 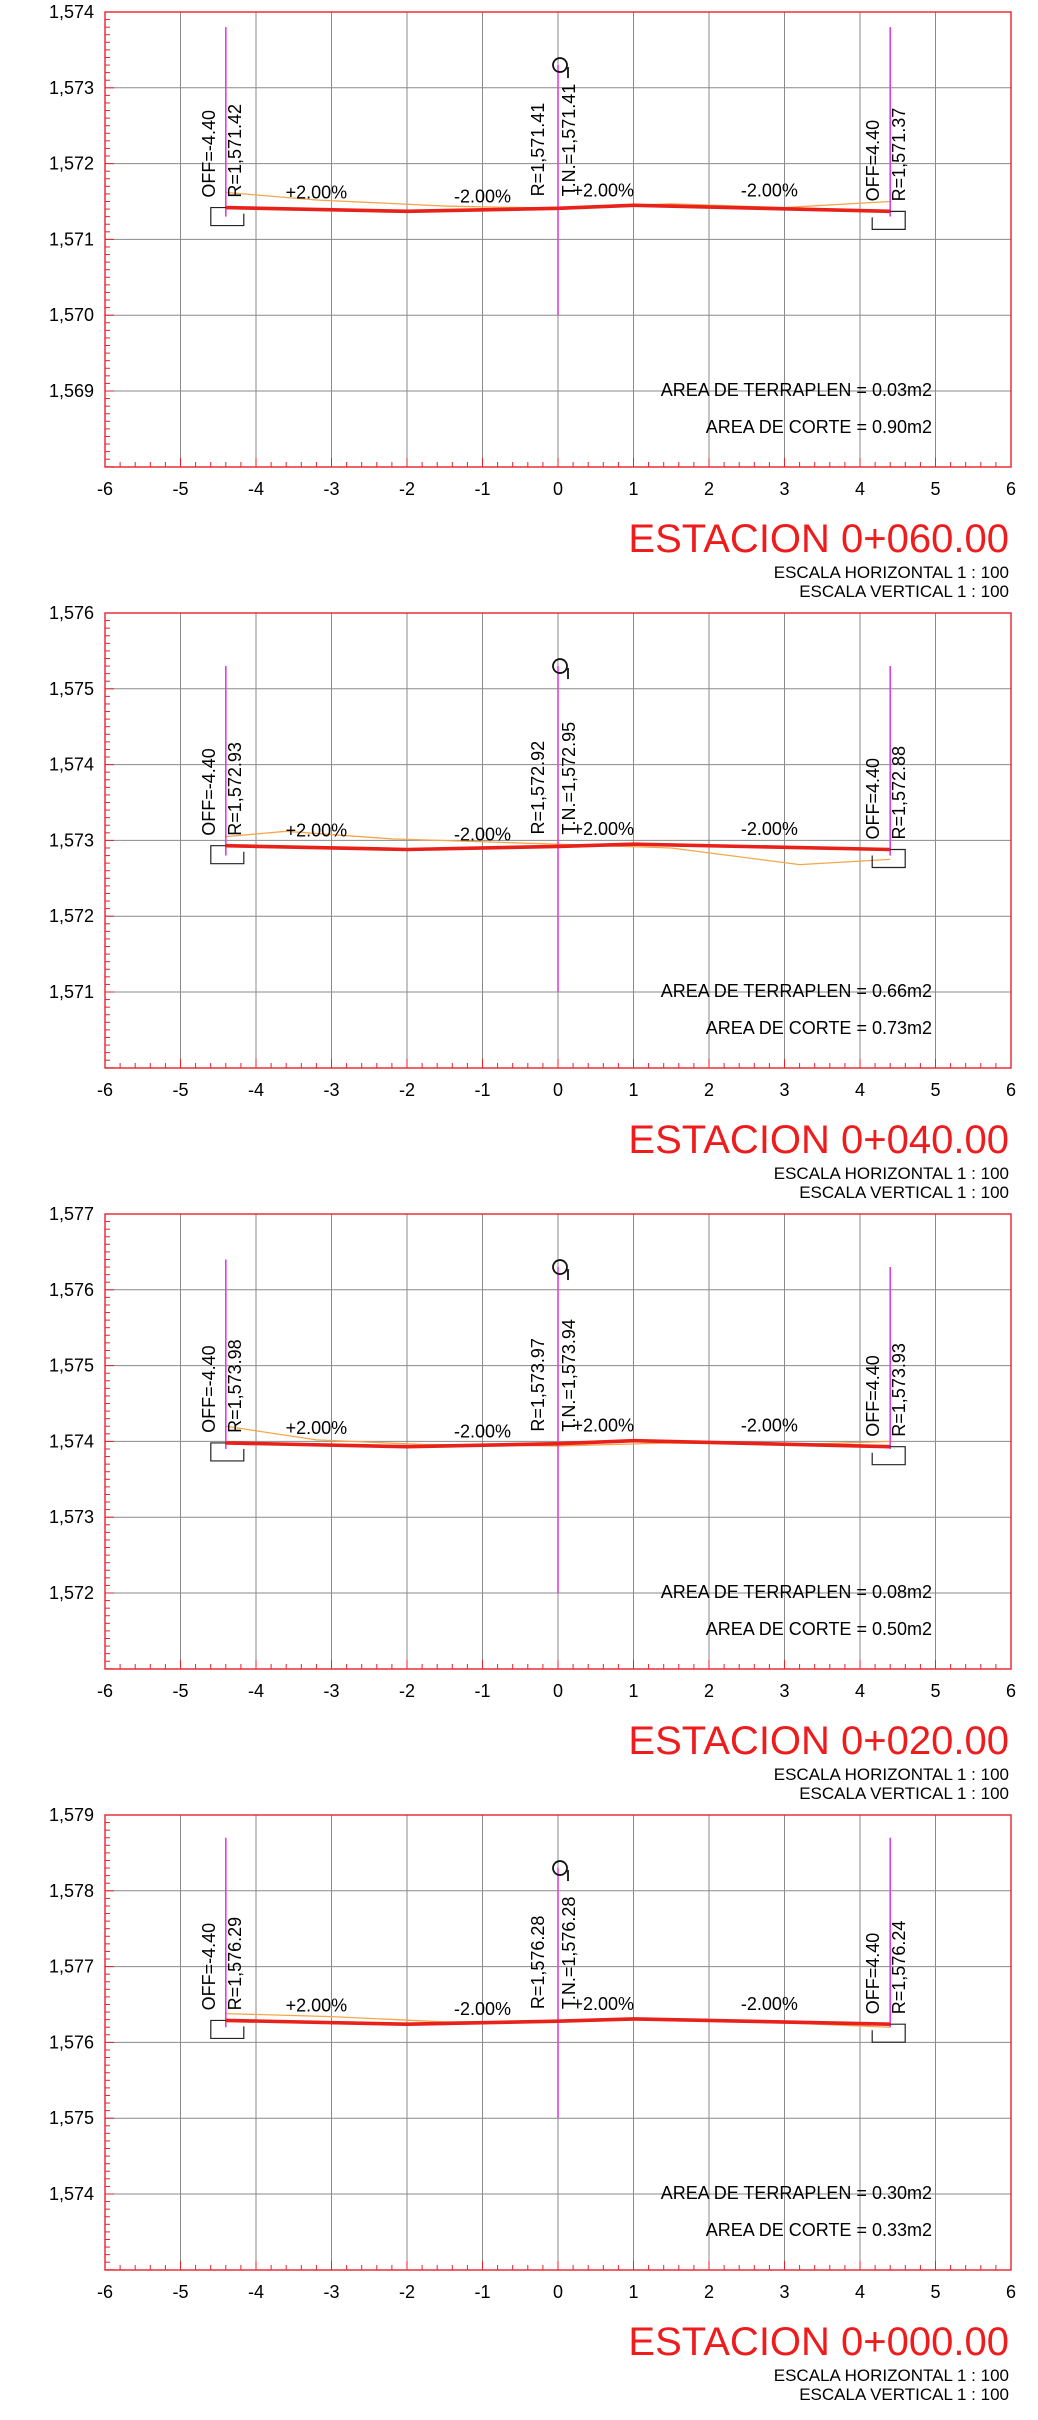 I want to click on natural-ground-label: T.N.=1,576.28, so click(x=569, y=1953).